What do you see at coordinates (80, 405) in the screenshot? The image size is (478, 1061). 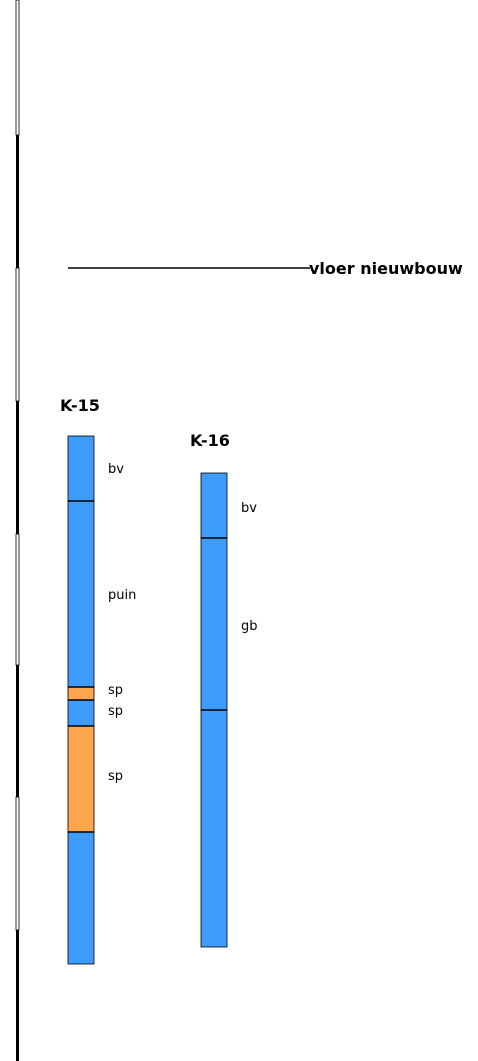 I see `borehole-title: K-15` at bounding box center [80, 405].